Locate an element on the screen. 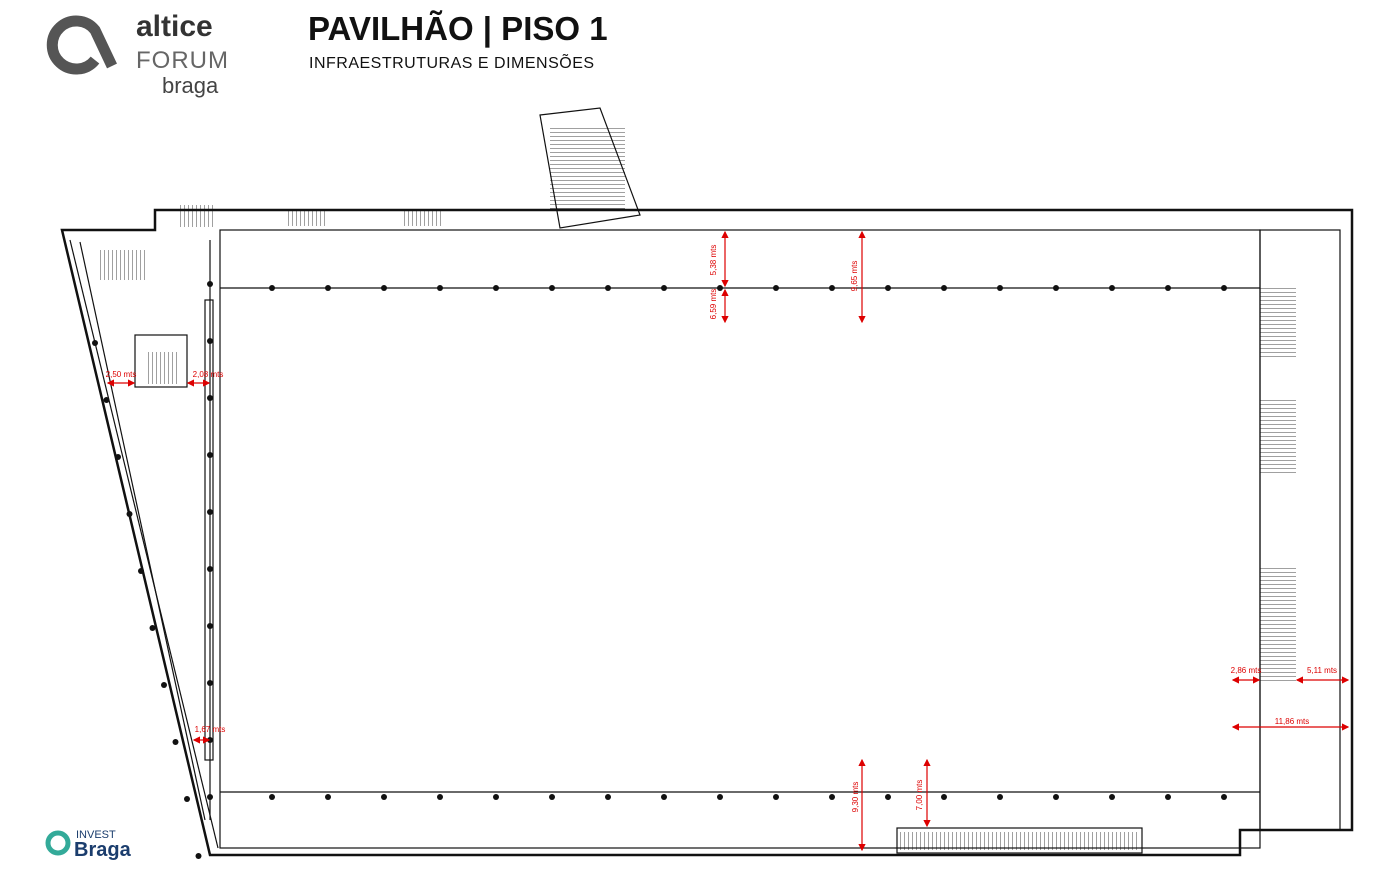  dimension-label: 9,30 mts is located at coordinates (855, 797).